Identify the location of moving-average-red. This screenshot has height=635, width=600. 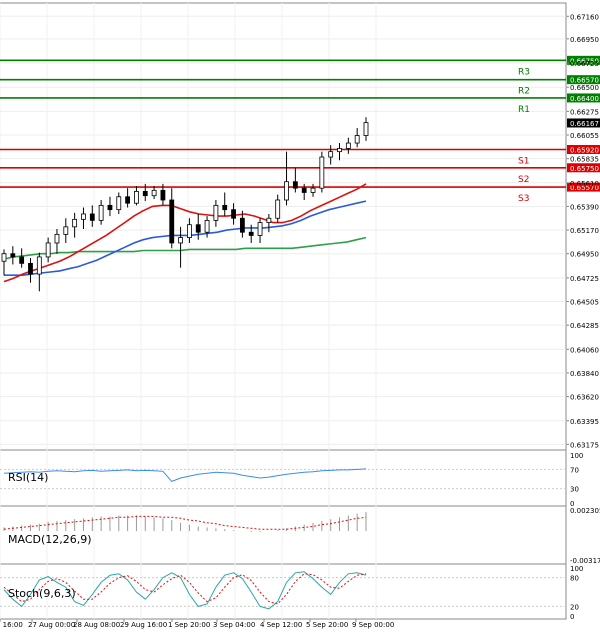
(185, 233).